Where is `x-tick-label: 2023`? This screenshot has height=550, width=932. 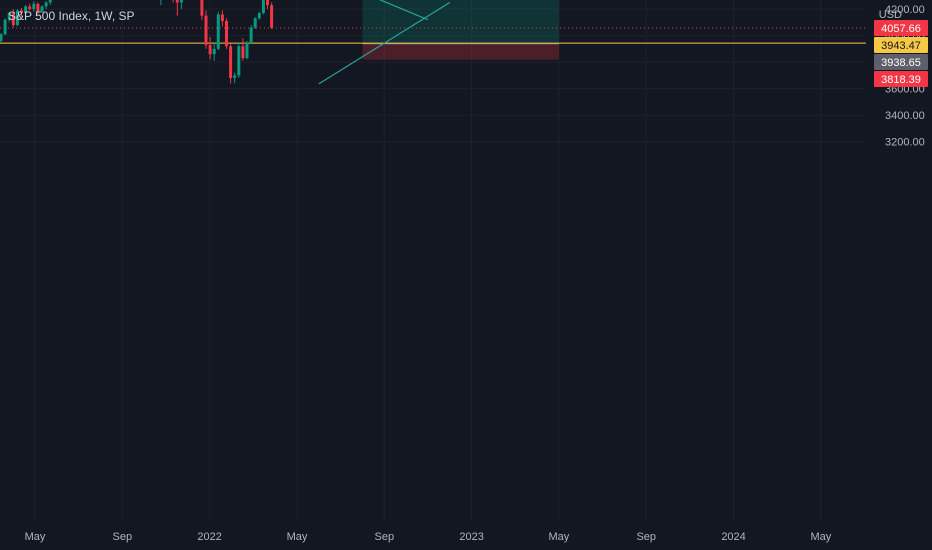 x-tick-label: 2023 is located at coordinates (471, 537).